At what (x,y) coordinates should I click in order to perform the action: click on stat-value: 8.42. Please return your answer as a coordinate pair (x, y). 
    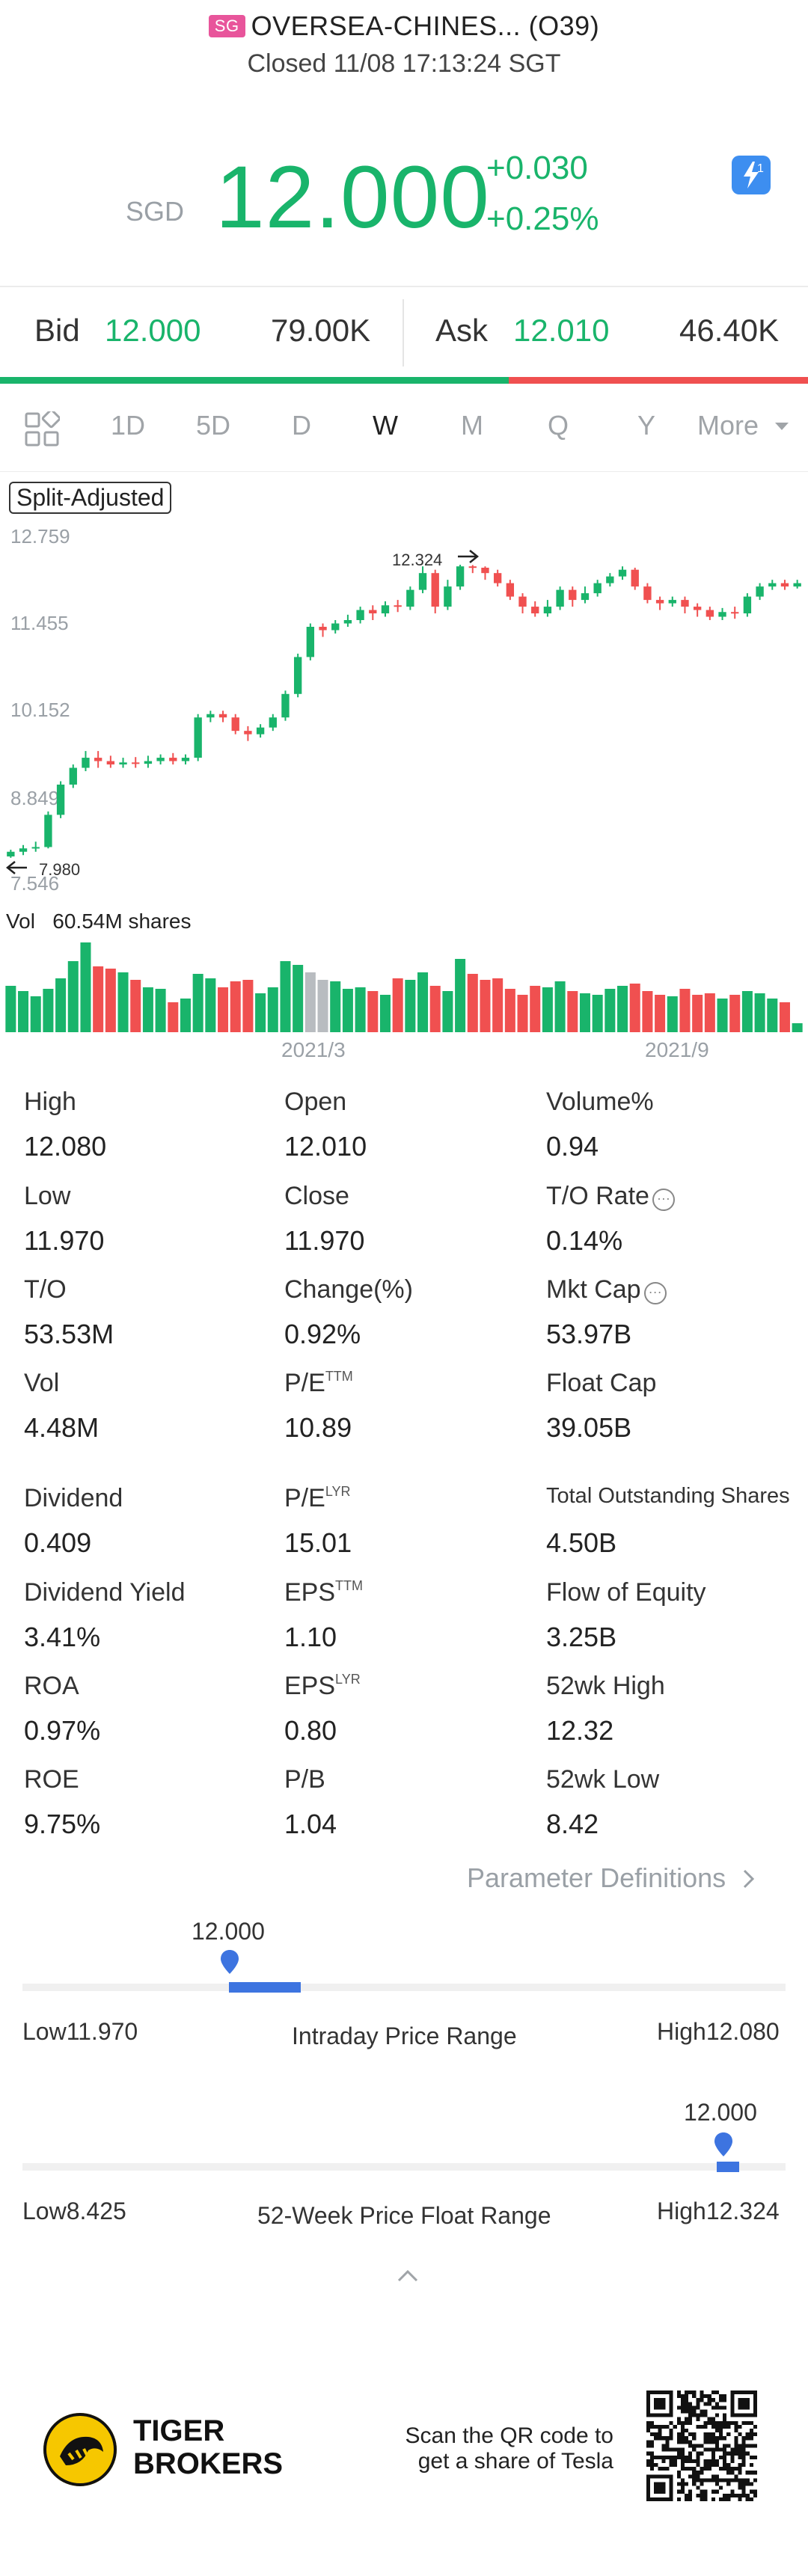
    Looking at the image, I should click on (572, 1824).